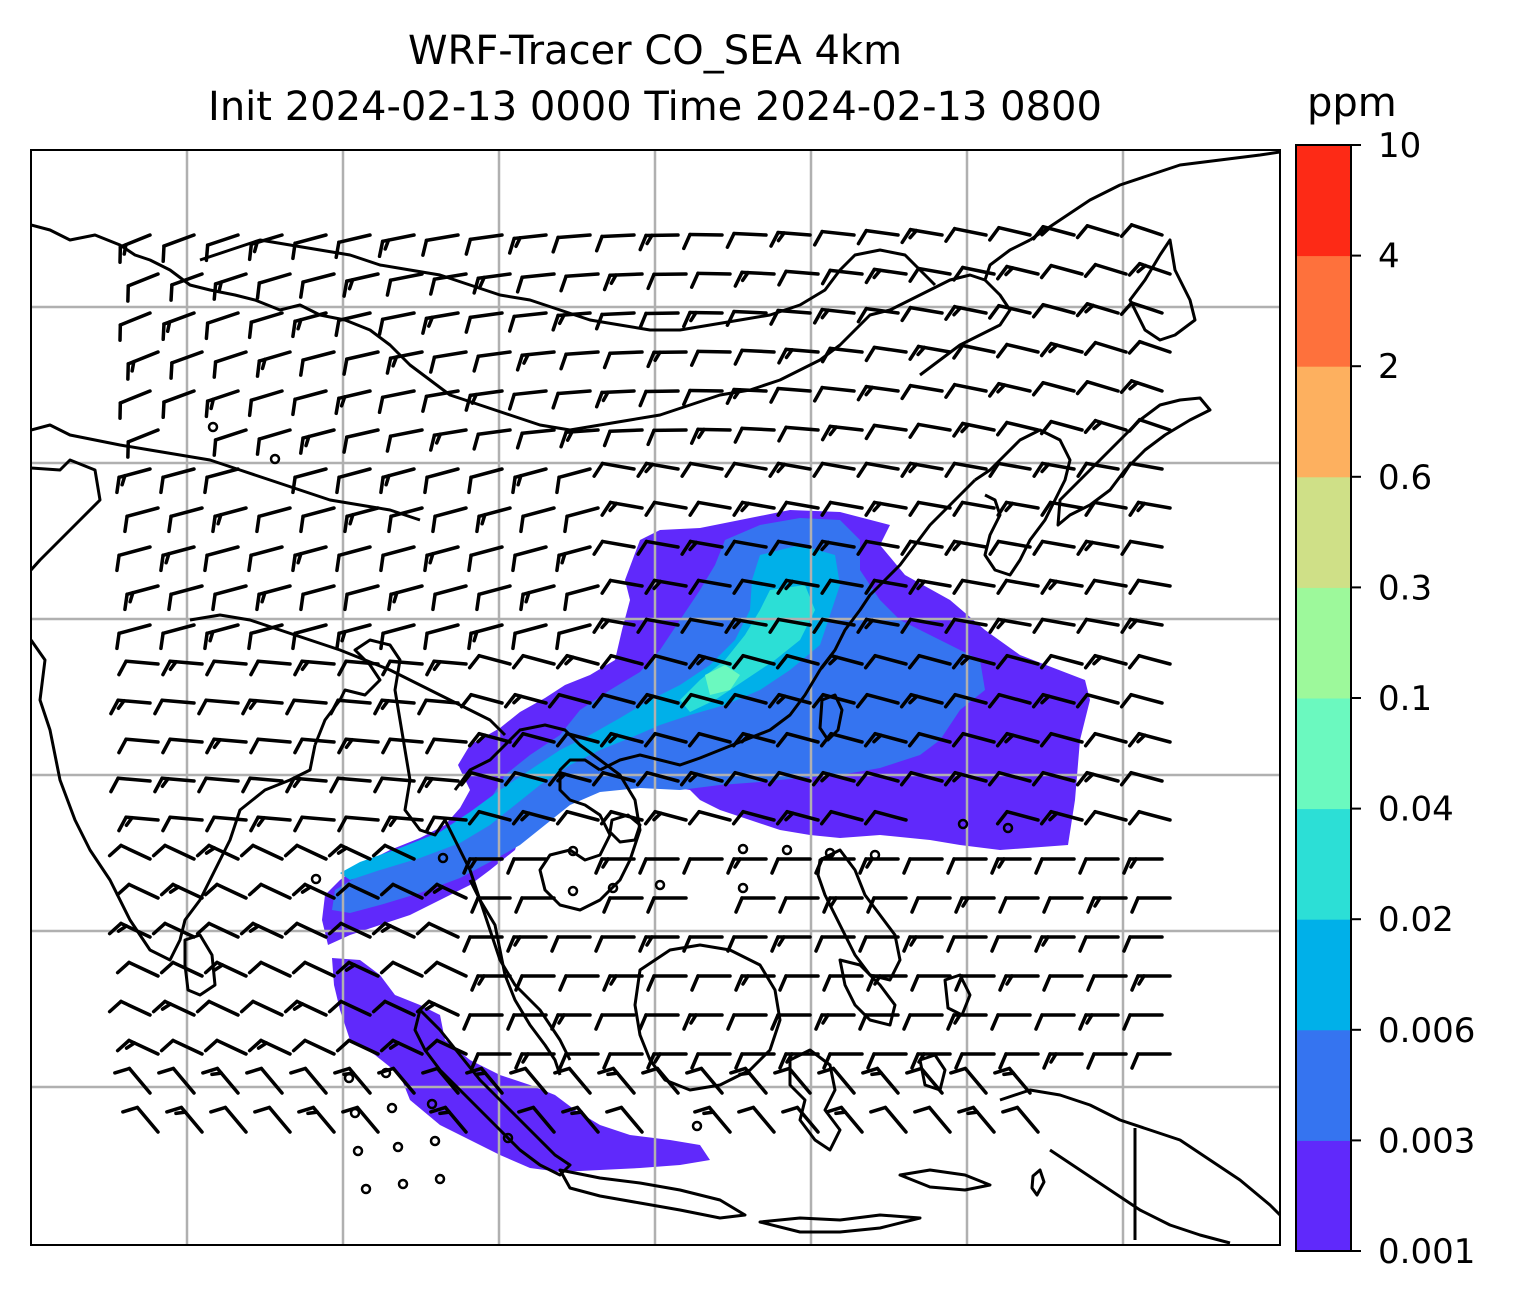 The height and width of the screenshot is (1306, 1528). Describe the element at coordinates (1162, 290) in the screenshot. I see `coast-japan-north` at that location.